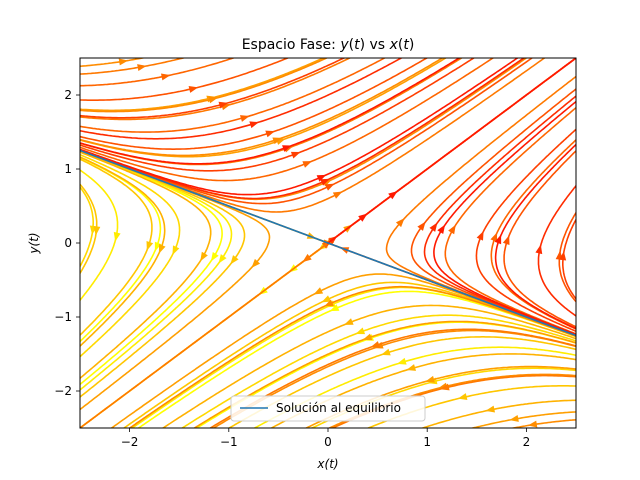  What do you see at coordinates (130, 442) in the screenshot?
I see `x-tick-label: −2` at bounding box center [130, 442].